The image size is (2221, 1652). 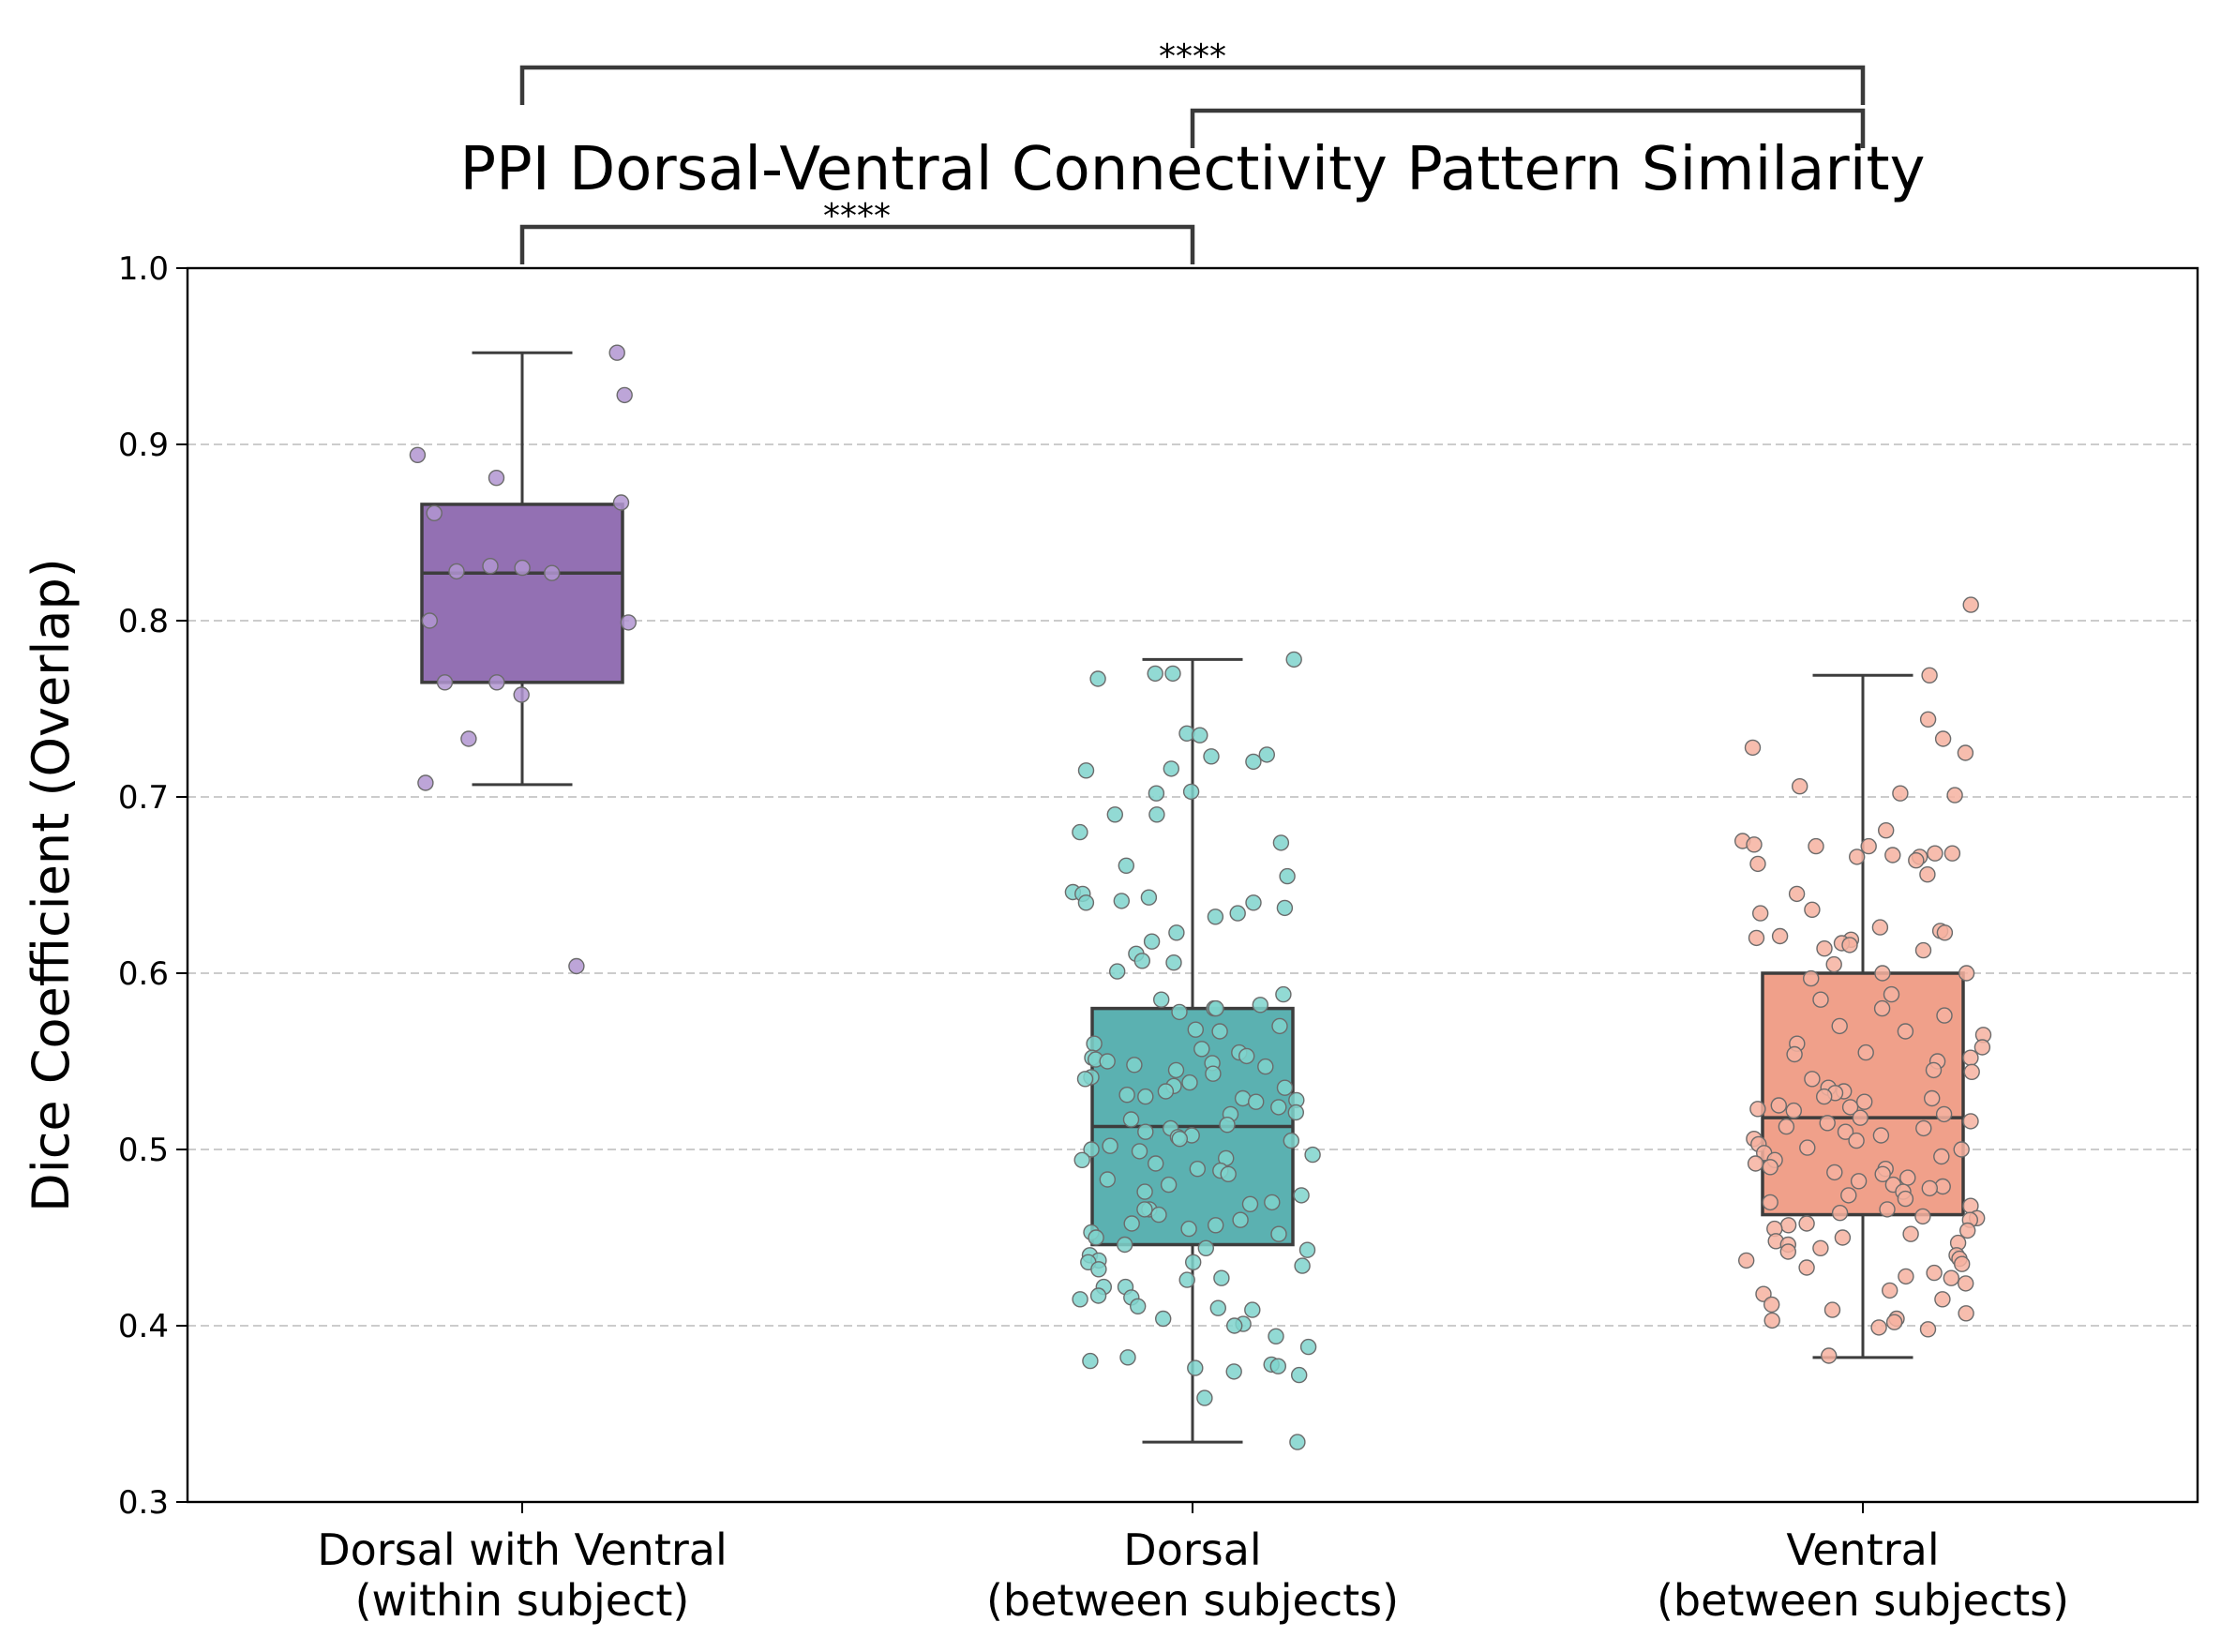 I want to click on x-tick-label: (within subject), so click(x=522, y=1600).